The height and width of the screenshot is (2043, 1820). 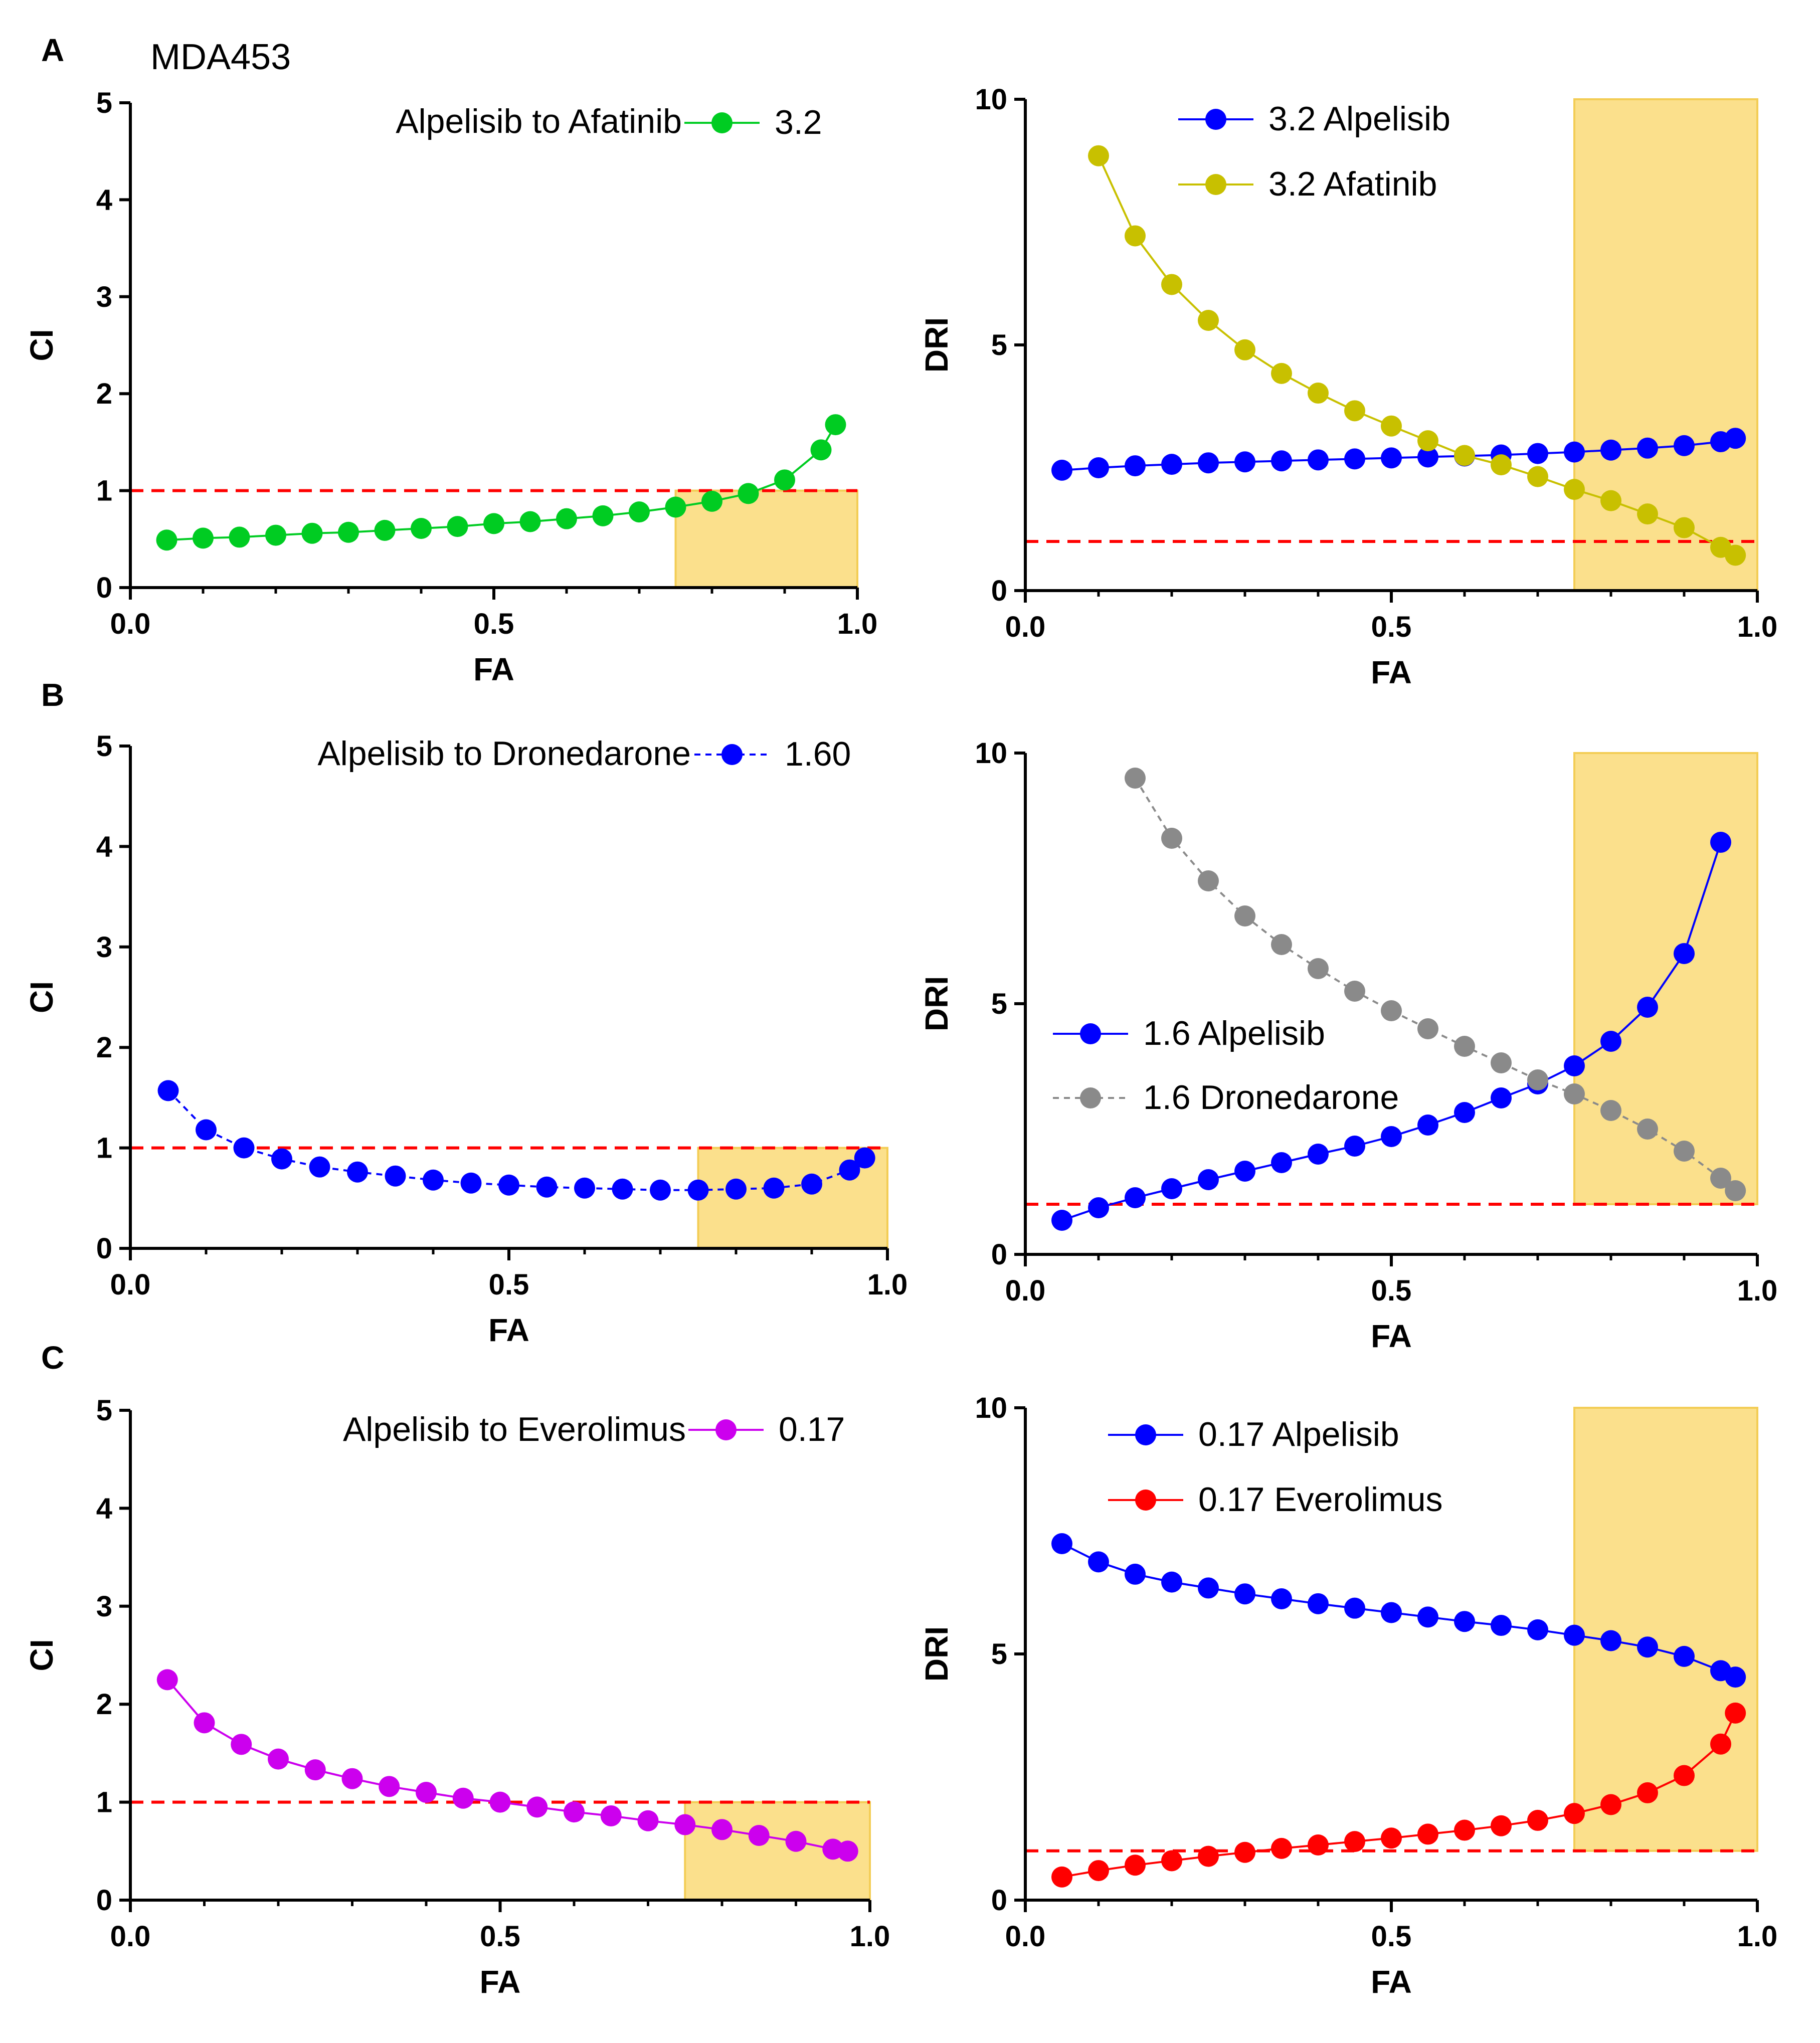 I want to click on y-axis-label: CI, so click(x=42, y=345).